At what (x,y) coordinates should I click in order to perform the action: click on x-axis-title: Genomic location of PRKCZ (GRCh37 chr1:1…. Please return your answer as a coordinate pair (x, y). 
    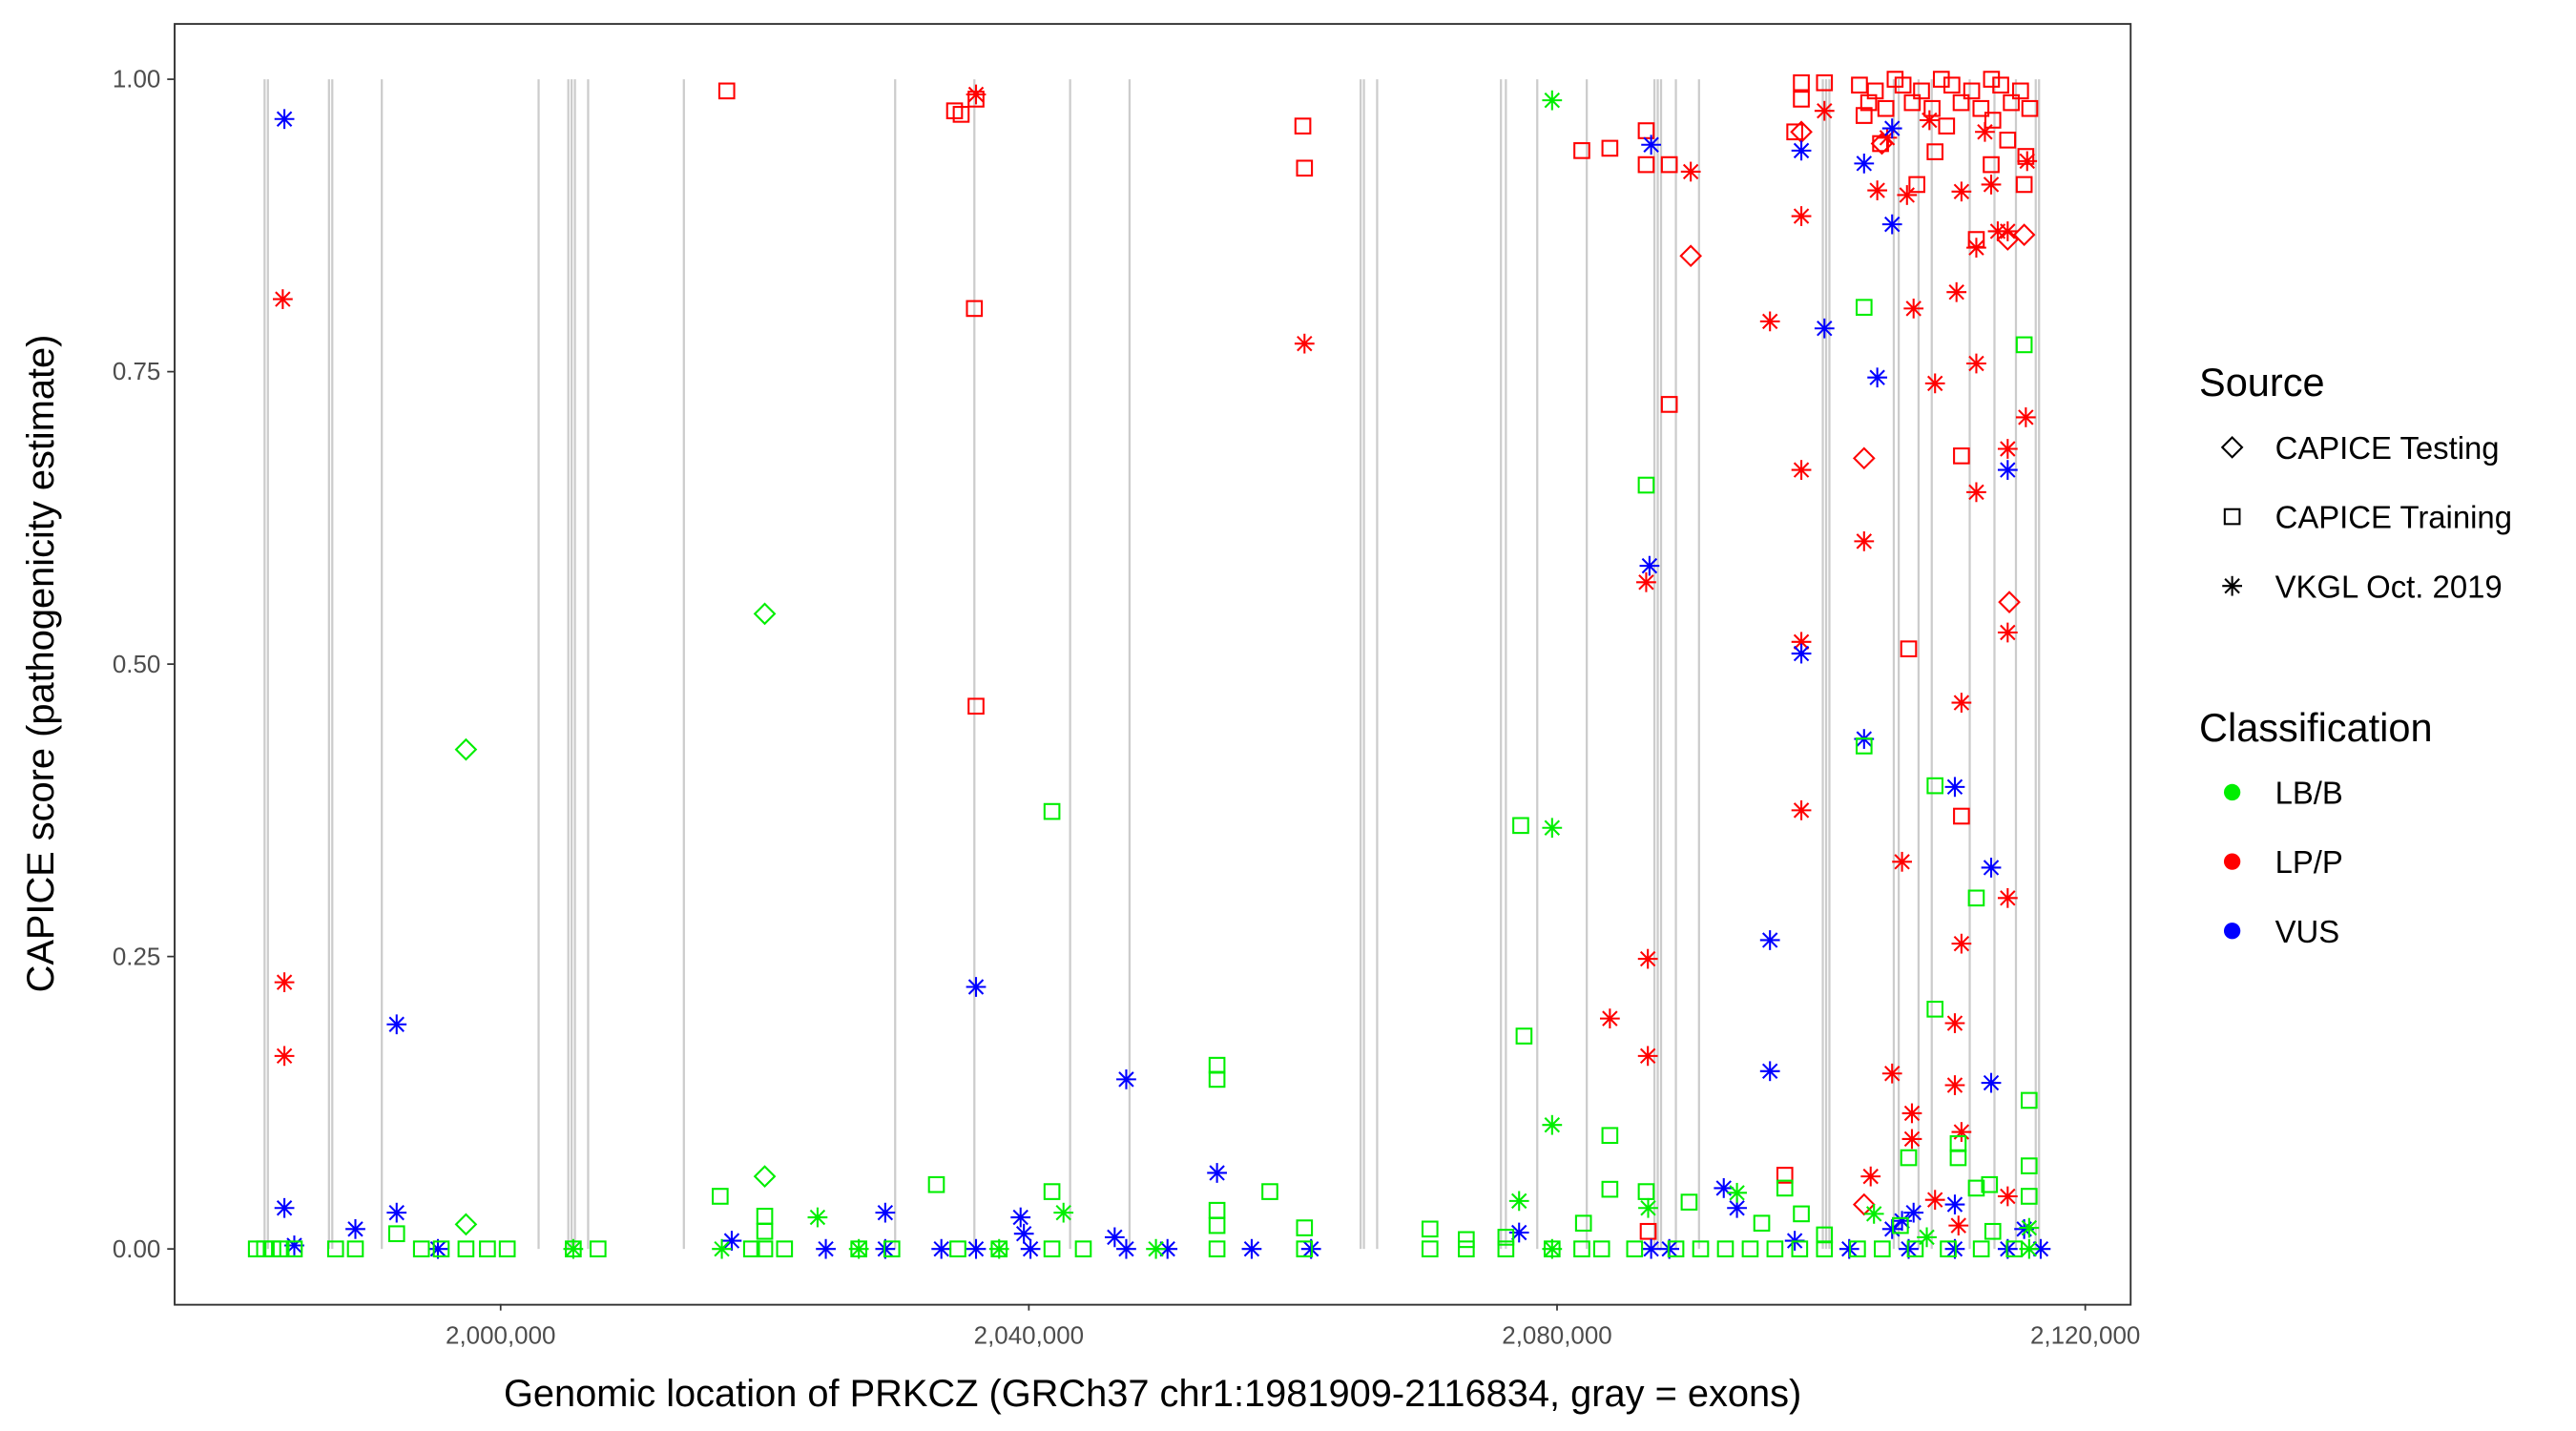
    Looking at the image, I should click on (1152, 1394).